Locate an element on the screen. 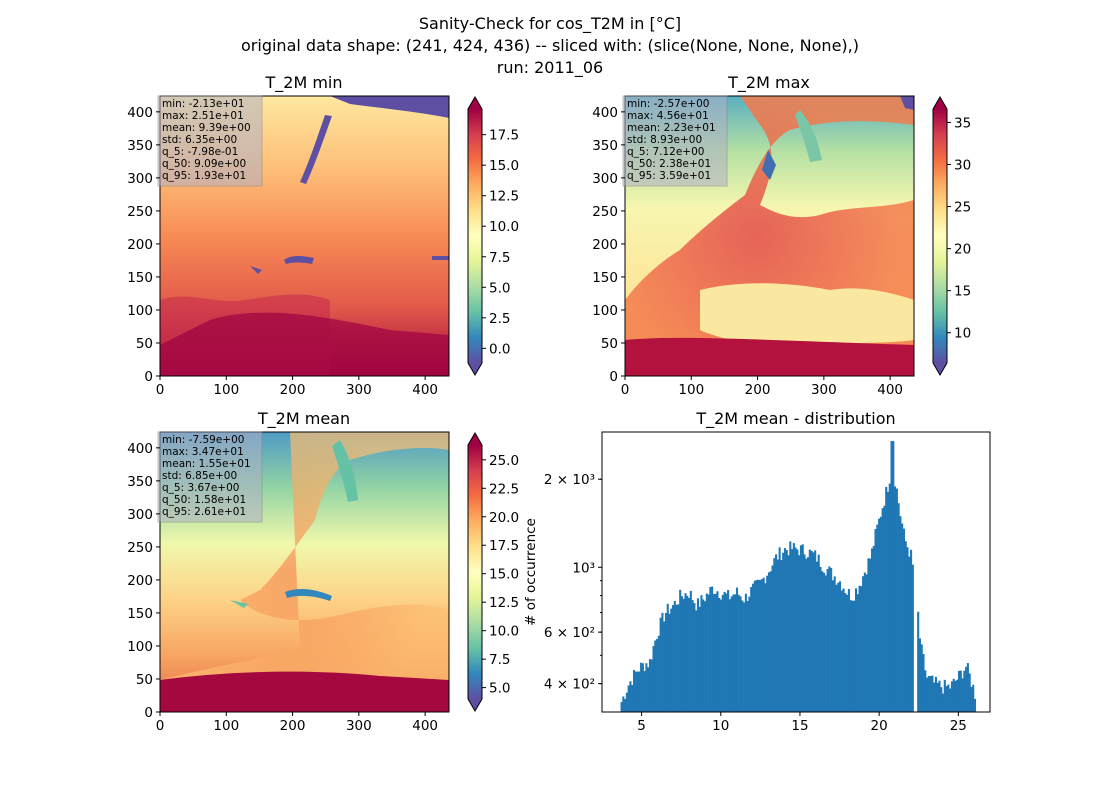 This screenshot has height=800, width=1100. x-tick-label: 25 is located at coordinates (958, 726).